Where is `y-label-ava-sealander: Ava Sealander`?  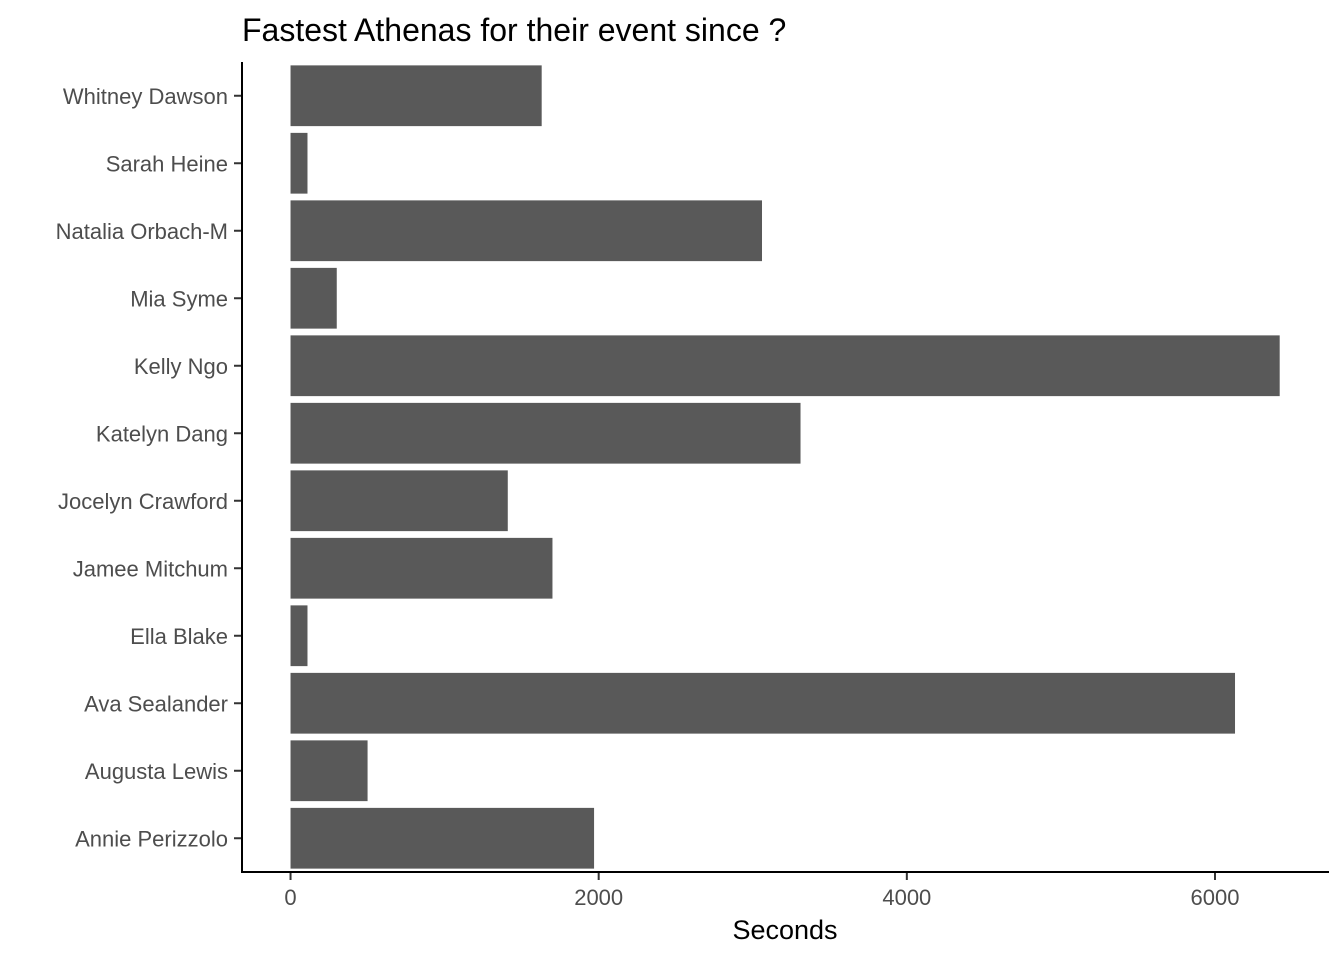
y-label-ava-sealander: Ava Sealander is located at coordinates (156, 703).